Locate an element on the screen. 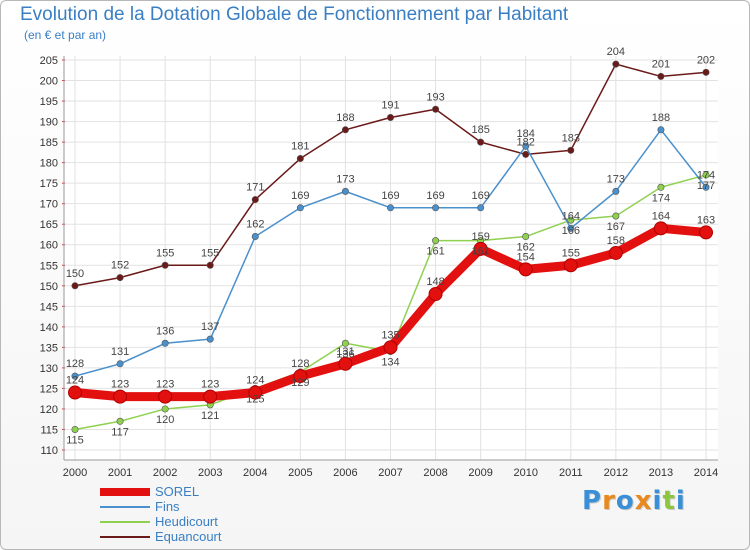 This screenshot has height=550, width=750. data-label-sorel: 123 is located at coordinates (165, 385).